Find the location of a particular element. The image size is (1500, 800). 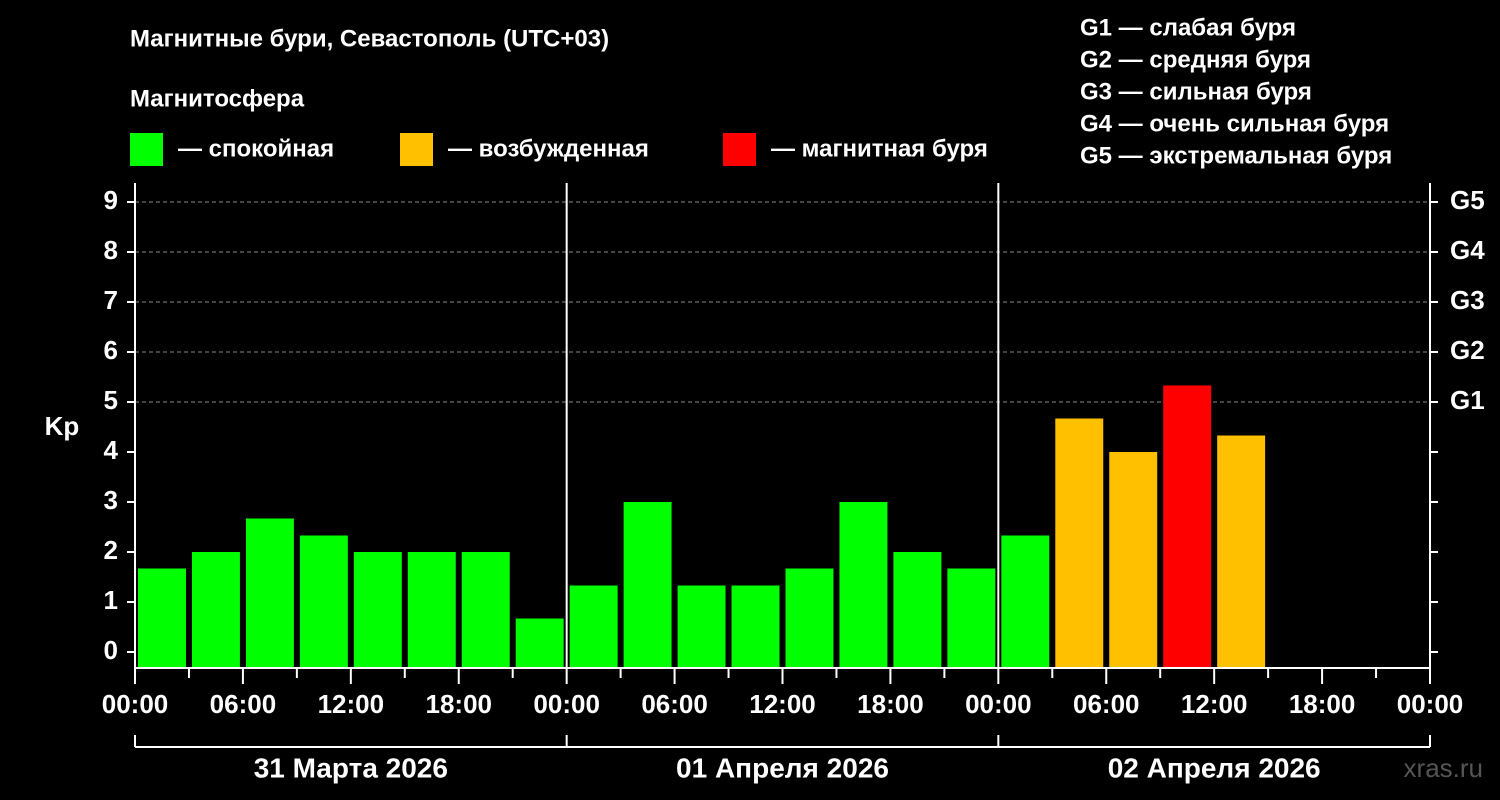

y2-tick-label: G4 is located at coordinates (1467, 250).